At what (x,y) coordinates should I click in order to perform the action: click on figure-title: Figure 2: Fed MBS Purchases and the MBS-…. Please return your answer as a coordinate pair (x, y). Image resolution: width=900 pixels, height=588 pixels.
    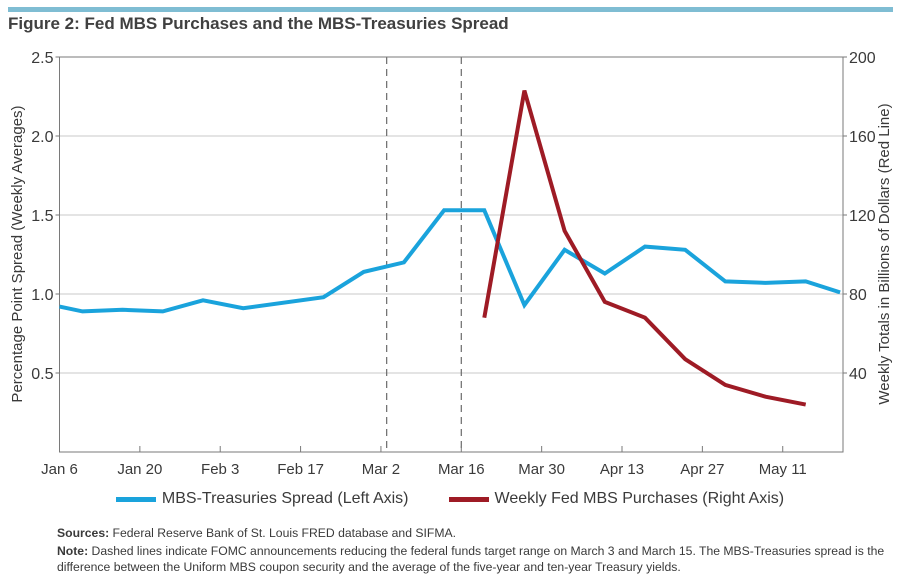
    Looking at the image, I should click on (258, 23).